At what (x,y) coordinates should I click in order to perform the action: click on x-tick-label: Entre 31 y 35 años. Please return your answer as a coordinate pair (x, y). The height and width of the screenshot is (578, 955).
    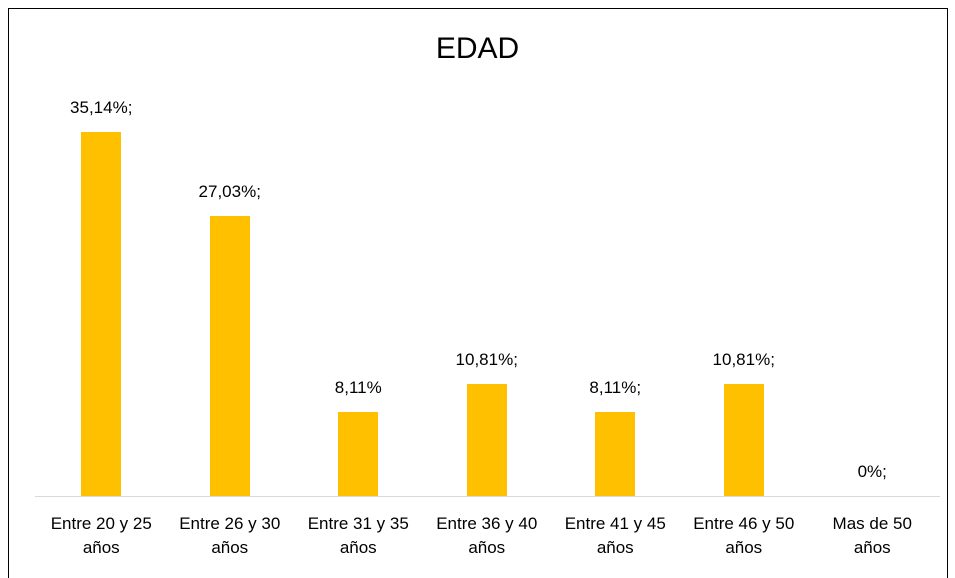
    Looking at the image, I should click on (358, 535).